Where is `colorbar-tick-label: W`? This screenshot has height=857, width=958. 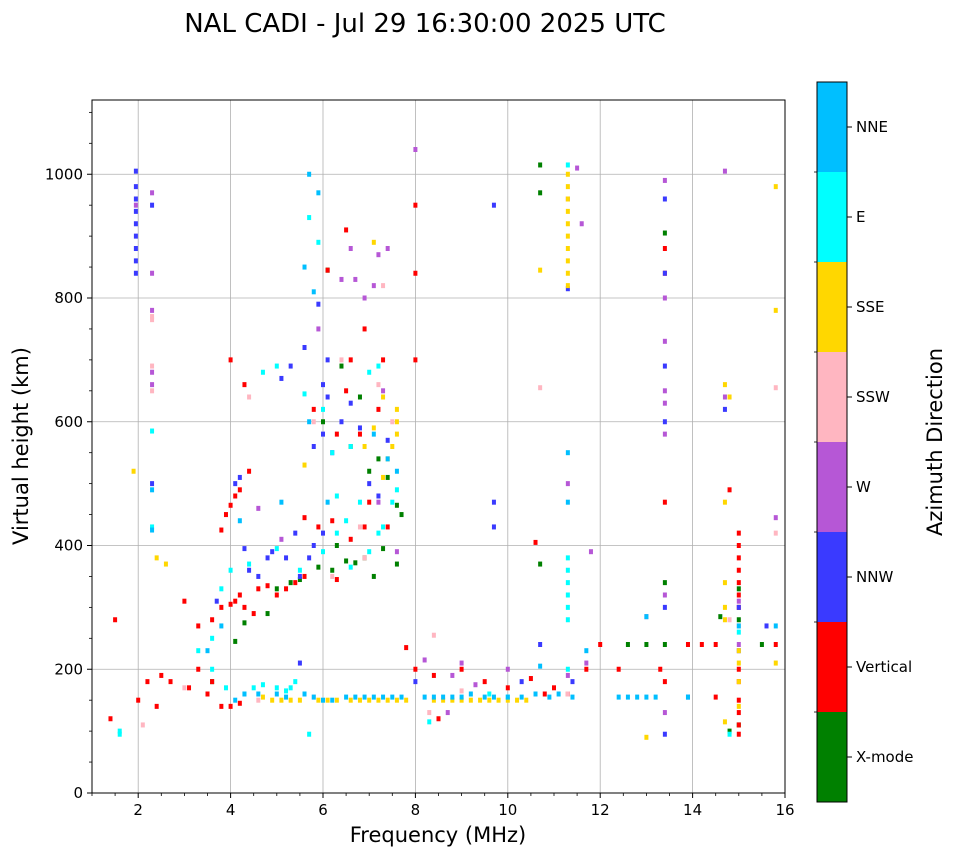 colorbar-tick-label: W is located at coordinates (863, 487).